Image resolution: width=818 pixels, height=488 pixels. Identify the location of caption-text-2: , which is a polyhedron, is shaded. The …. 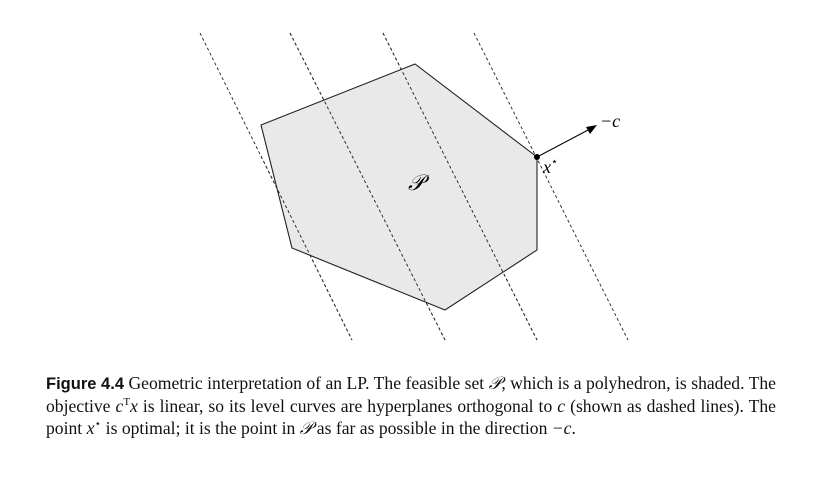
(411, 394).